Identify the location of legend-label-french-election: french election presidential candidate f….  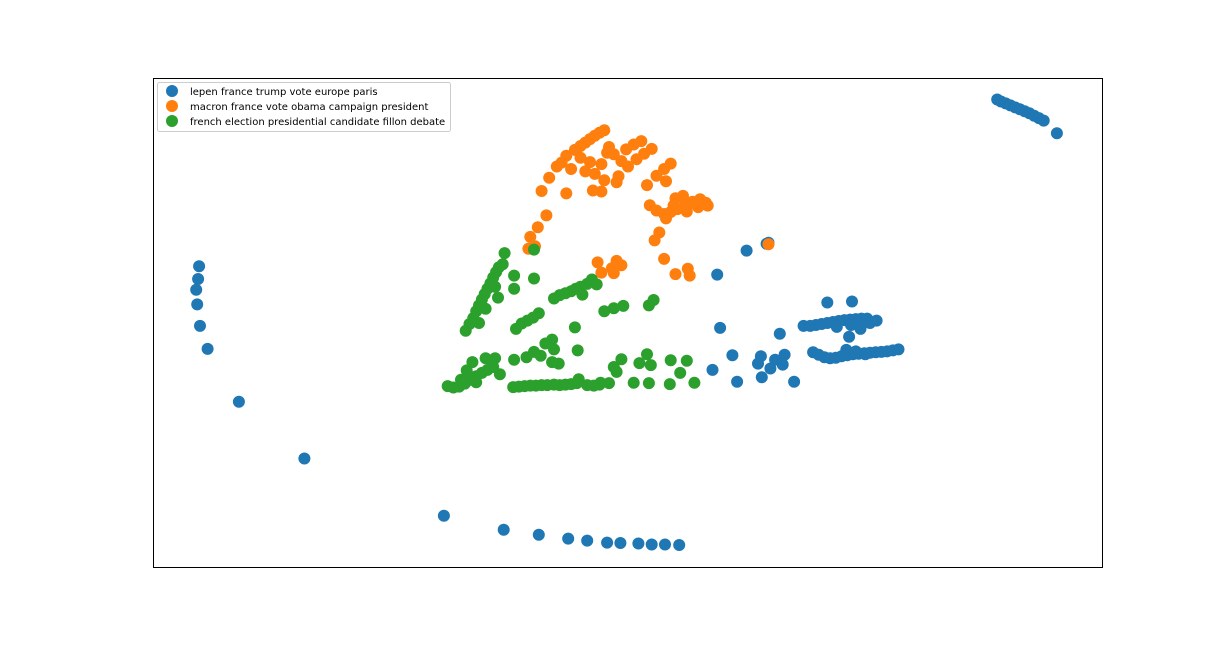
(317, 122).